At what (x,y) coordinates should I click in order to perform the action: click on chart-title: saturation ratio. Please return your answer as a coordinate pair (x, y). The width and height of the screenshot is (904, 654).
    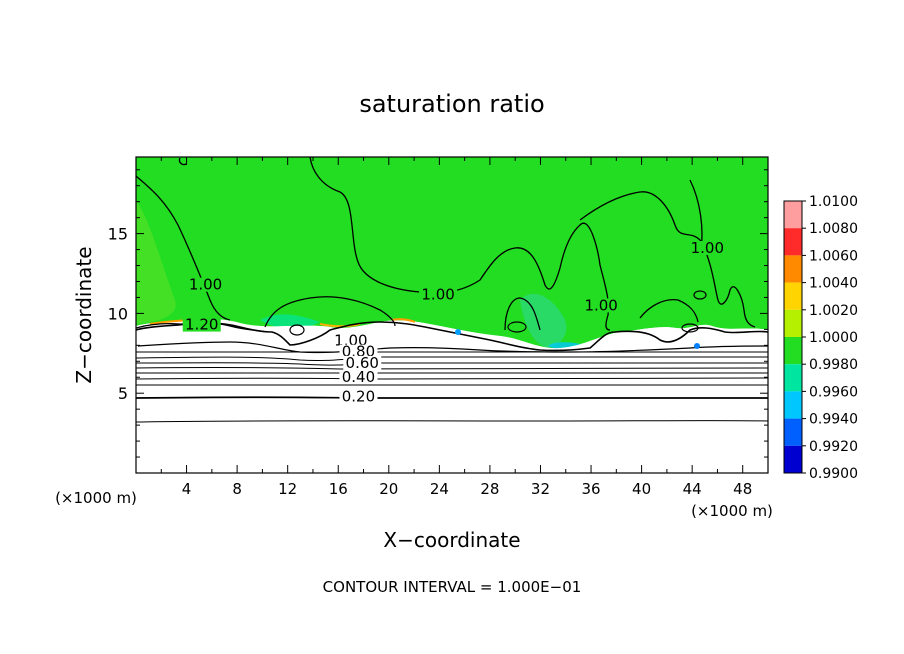
    Looking at the image, I should click on (451, 104).